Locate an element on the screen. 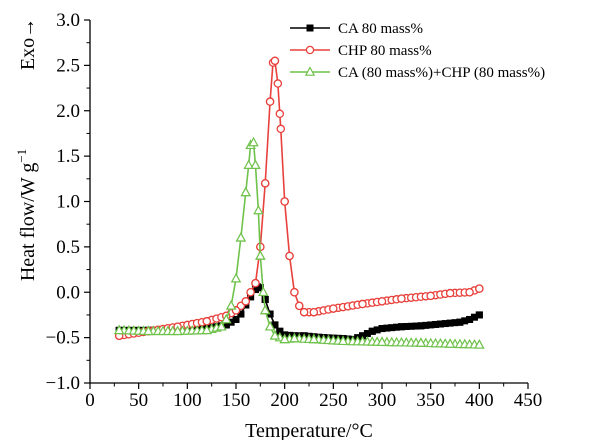  x-tick-label: 100 is located at coordinates (187, 400).